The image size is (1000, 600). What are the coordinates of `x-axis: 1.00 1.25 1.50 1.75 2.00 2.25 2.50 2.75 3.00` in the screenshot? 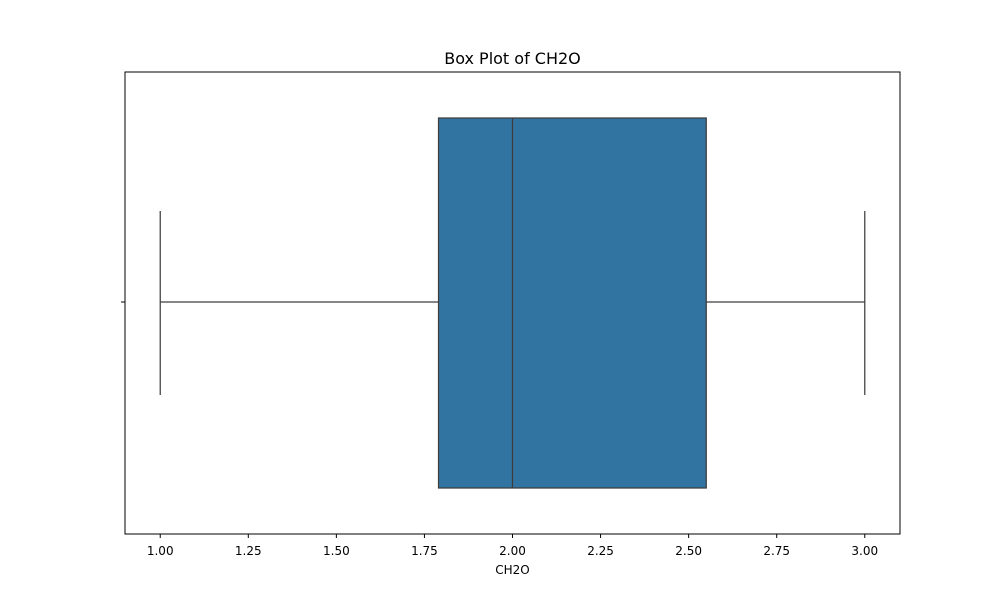 It's located at (512, 546).